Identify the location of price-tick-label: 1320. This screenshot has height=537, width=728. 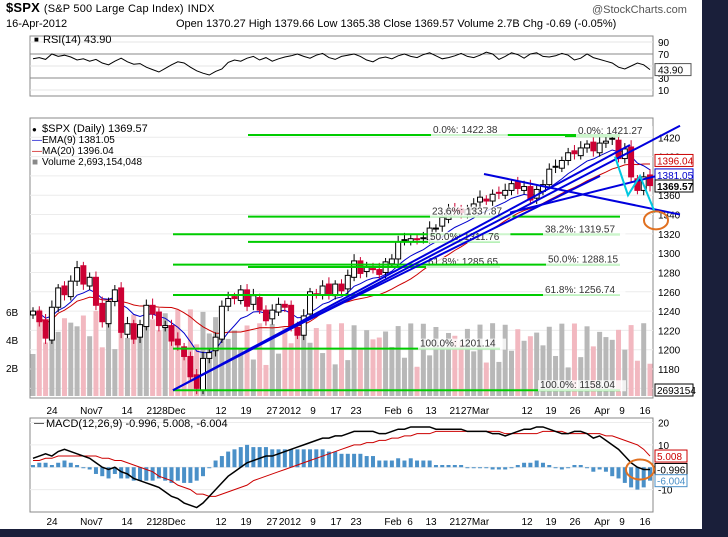
(669, 235).